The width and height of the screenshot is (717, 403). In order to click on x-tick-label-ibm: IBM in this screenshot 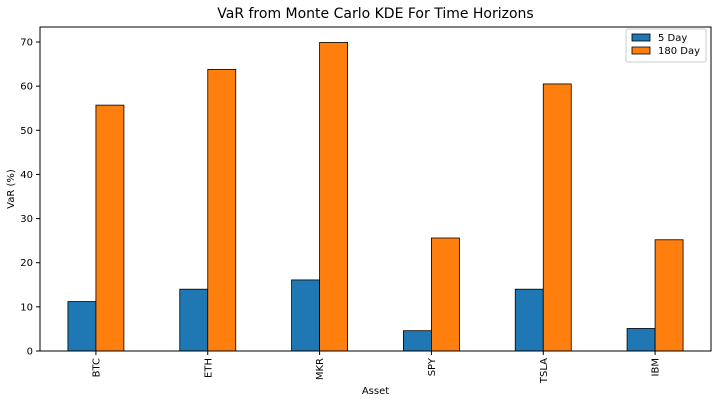, I will do `click(656, 367)`.